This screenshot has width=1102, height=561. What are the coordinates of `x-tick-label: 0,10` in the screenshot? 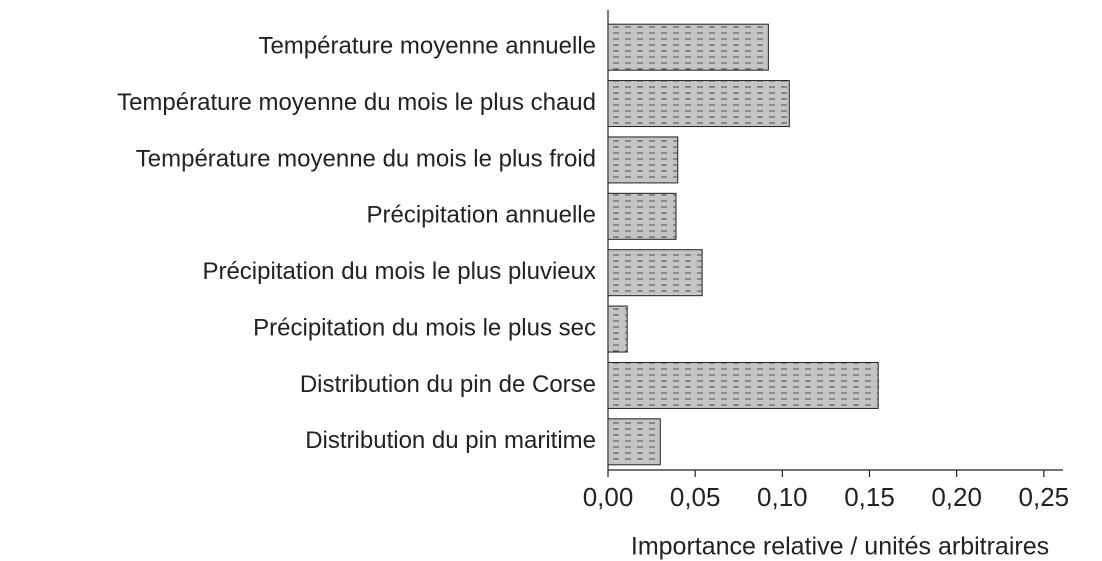 It's located at (782, 497).